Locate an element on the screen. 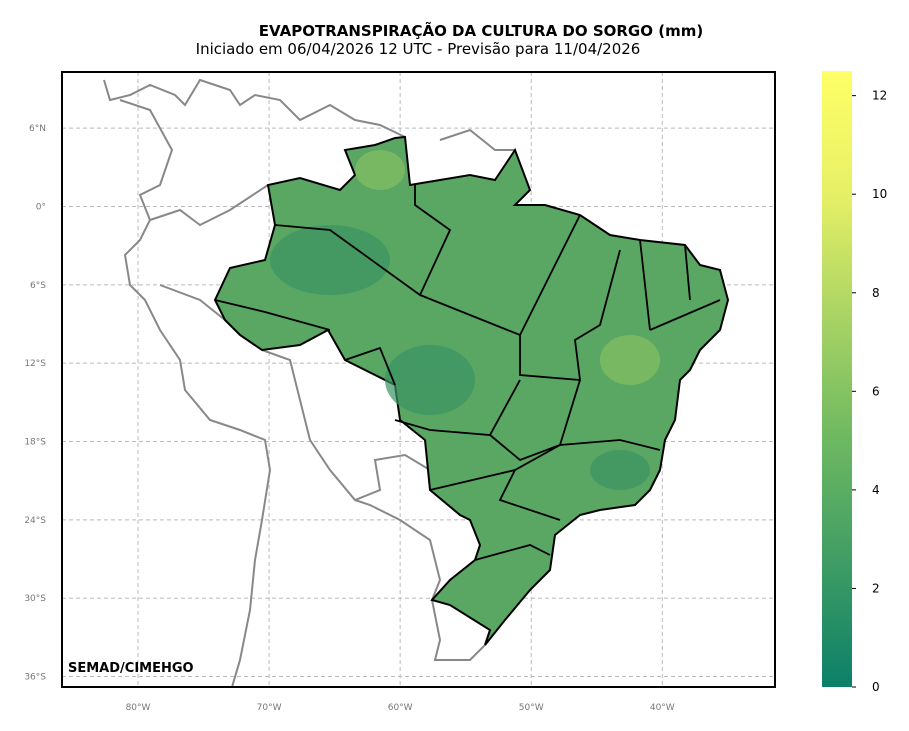 The image size is (909, 731). colorbar-label: 8 is located at coordinates (876, 293).